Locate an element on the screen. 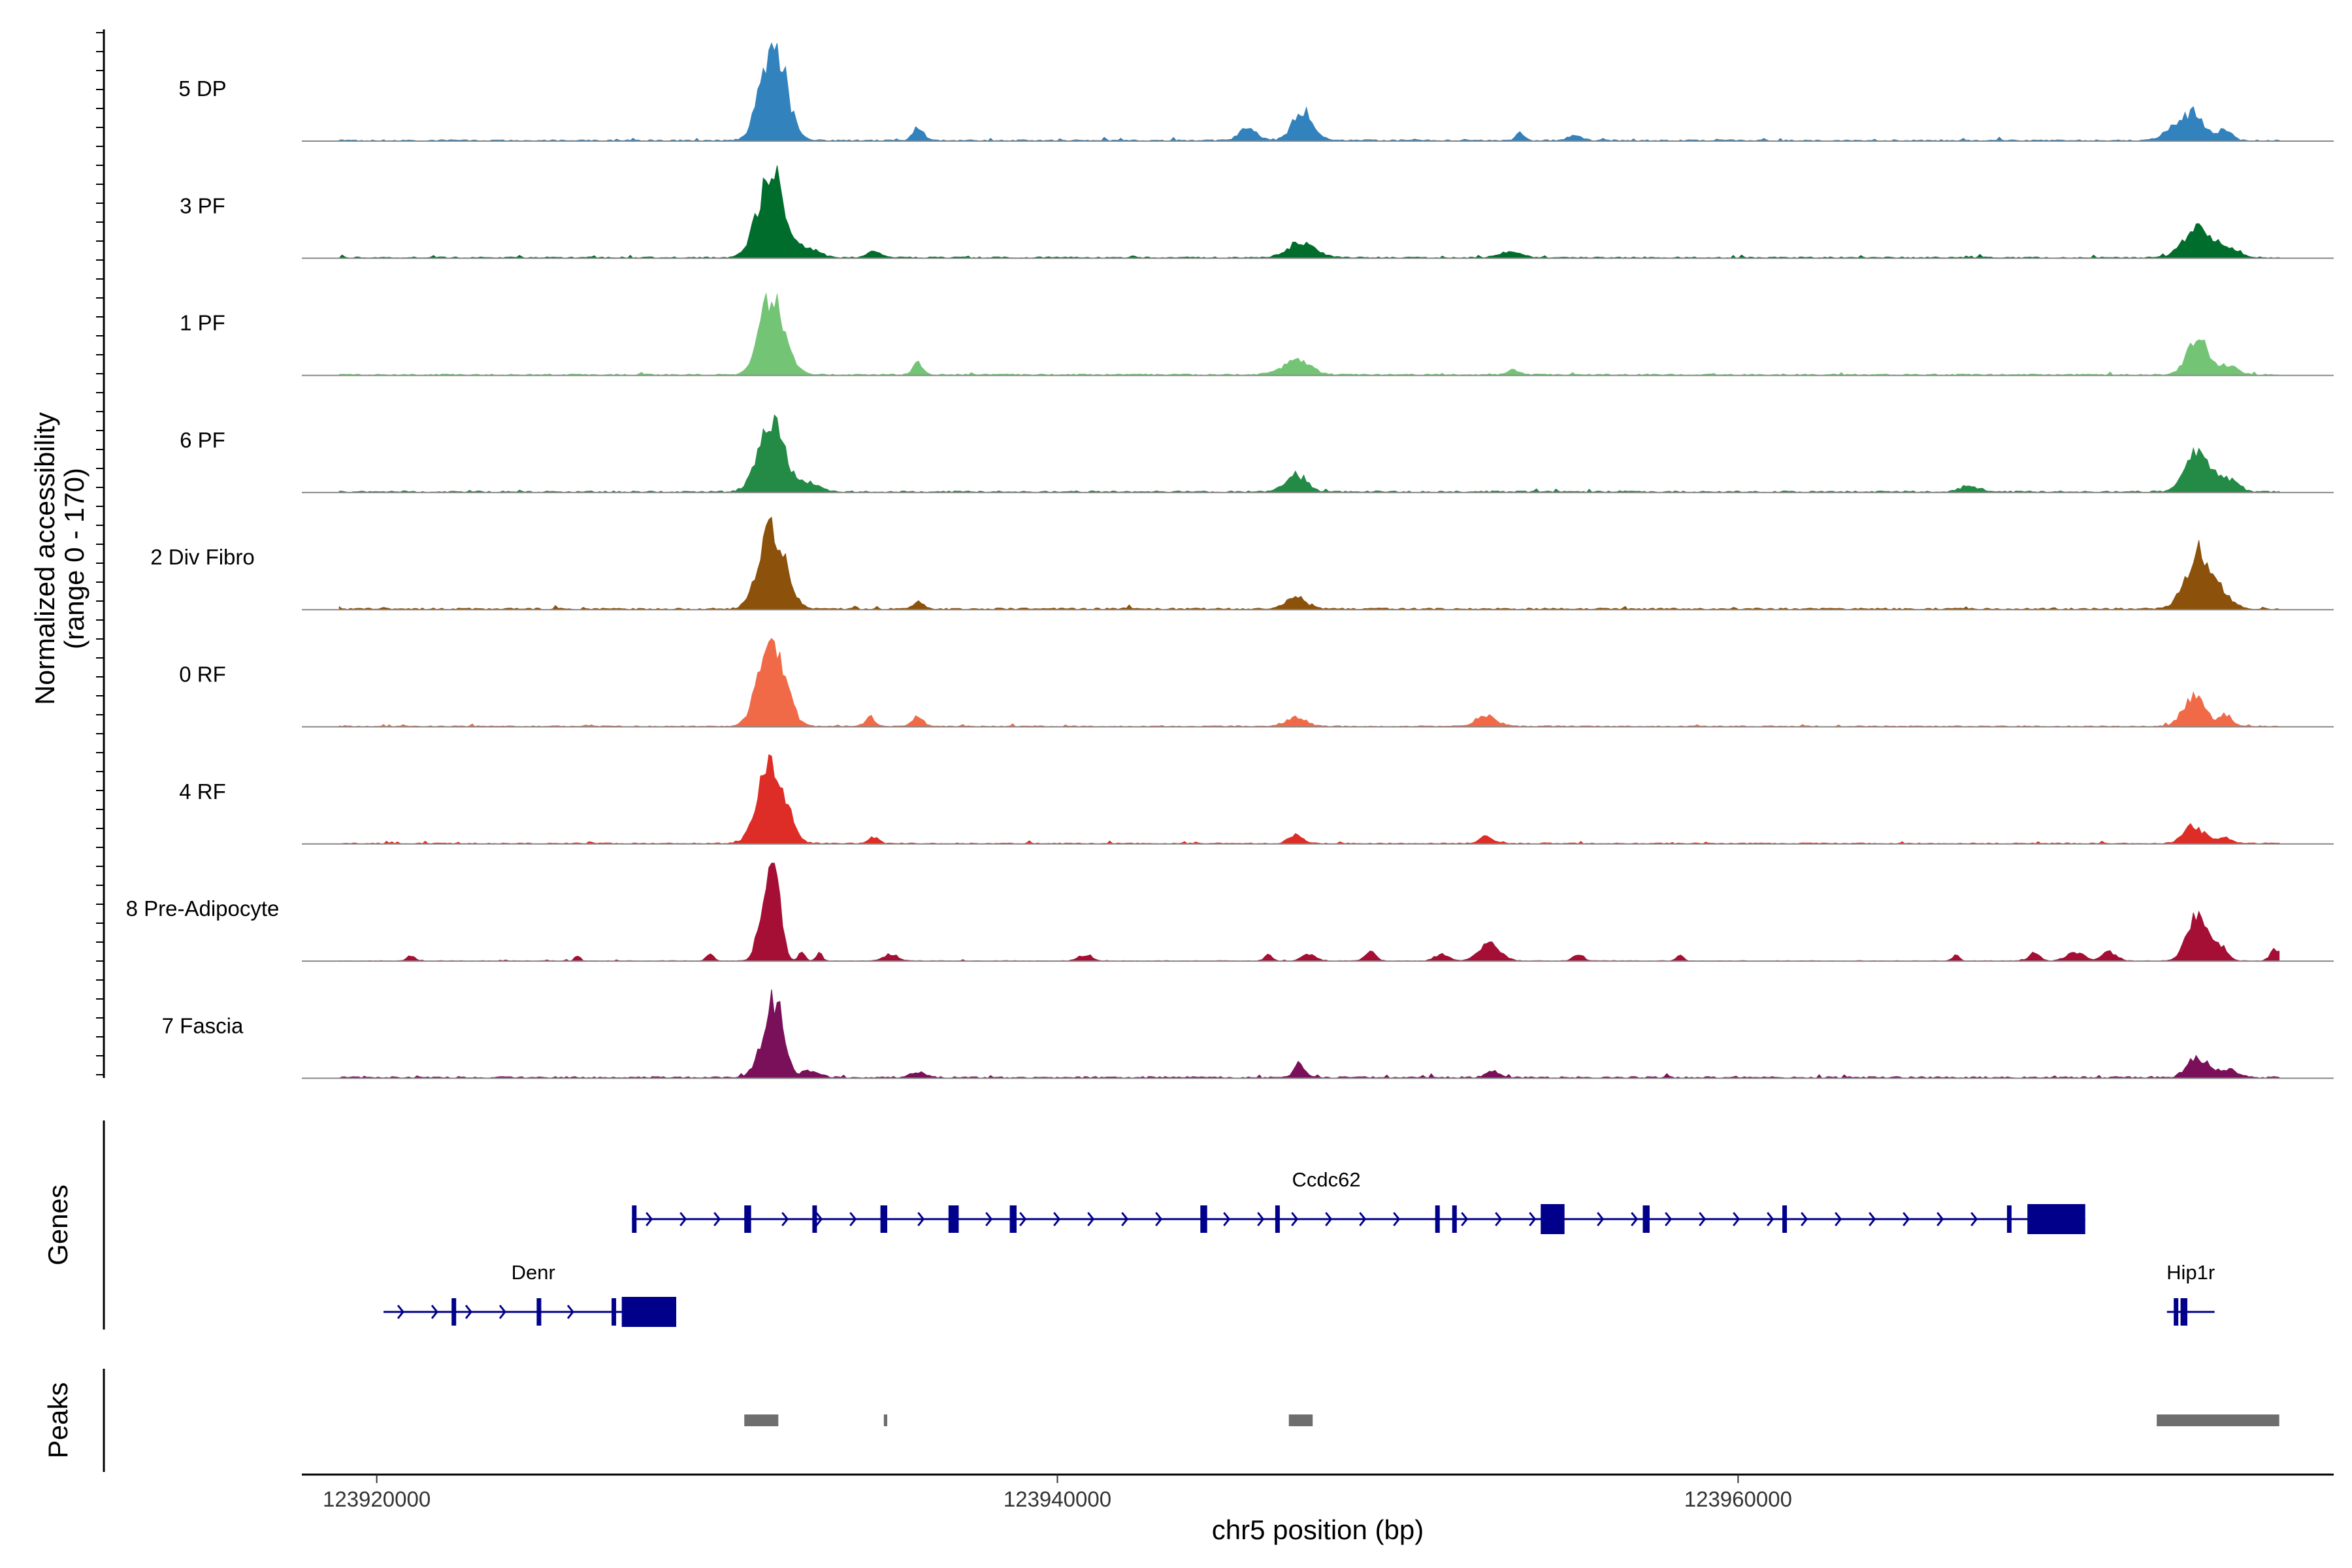 This screenshot has width=2352, height=1568. track-label: 3 PF is located at coordinates (202, 205).